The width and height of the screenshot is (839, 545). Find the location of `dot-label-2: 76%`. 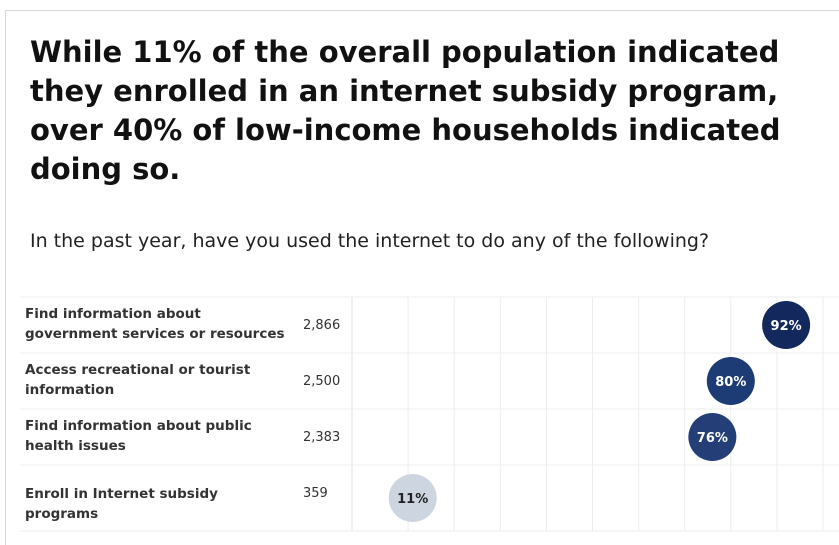

dot-label-2: 76% is located at coordinates (712, 438).